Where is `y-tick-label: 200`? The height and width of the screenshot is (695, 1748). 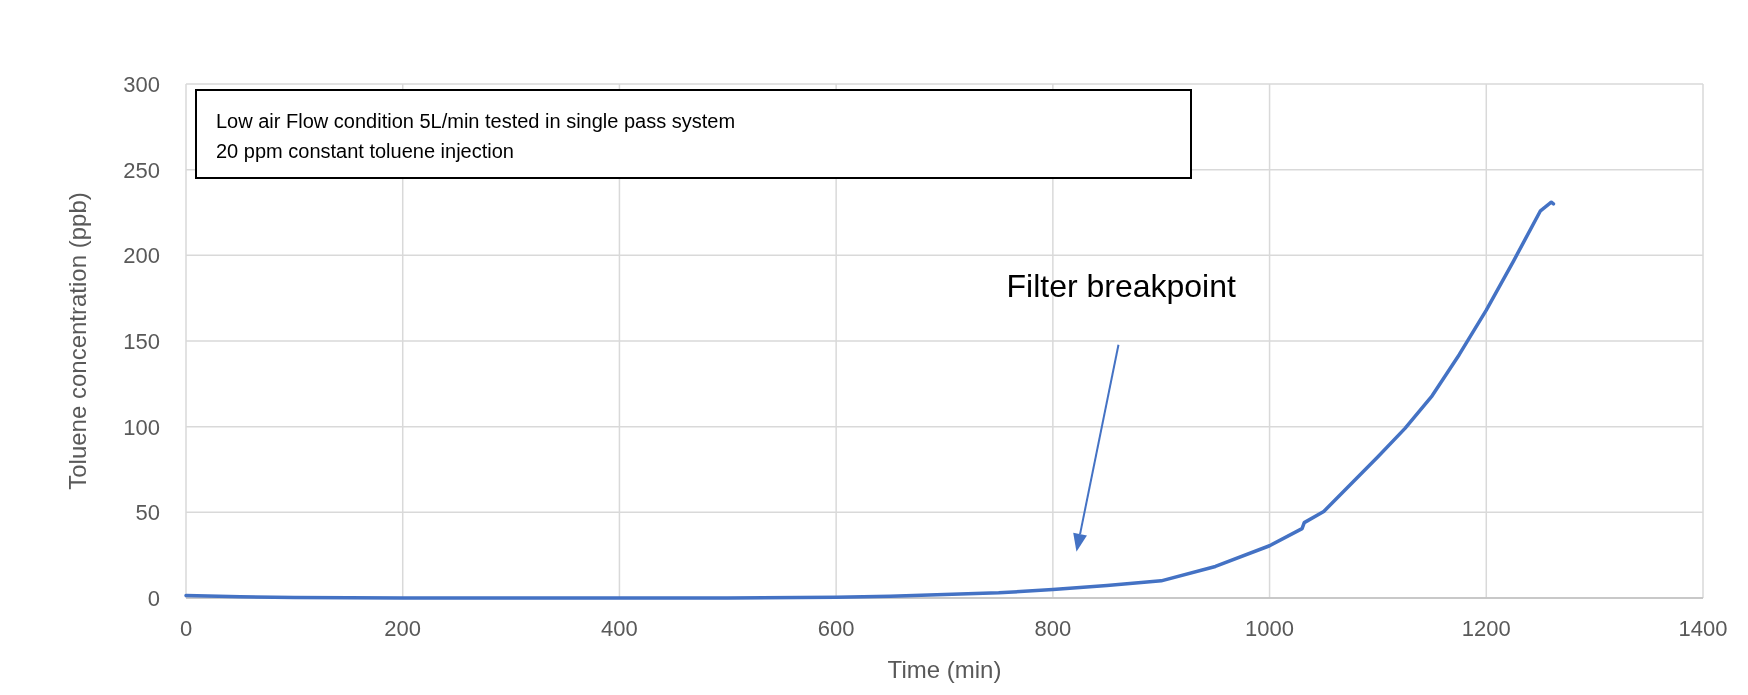 y-tick-label: 200 is located at coordinates (141, 256).